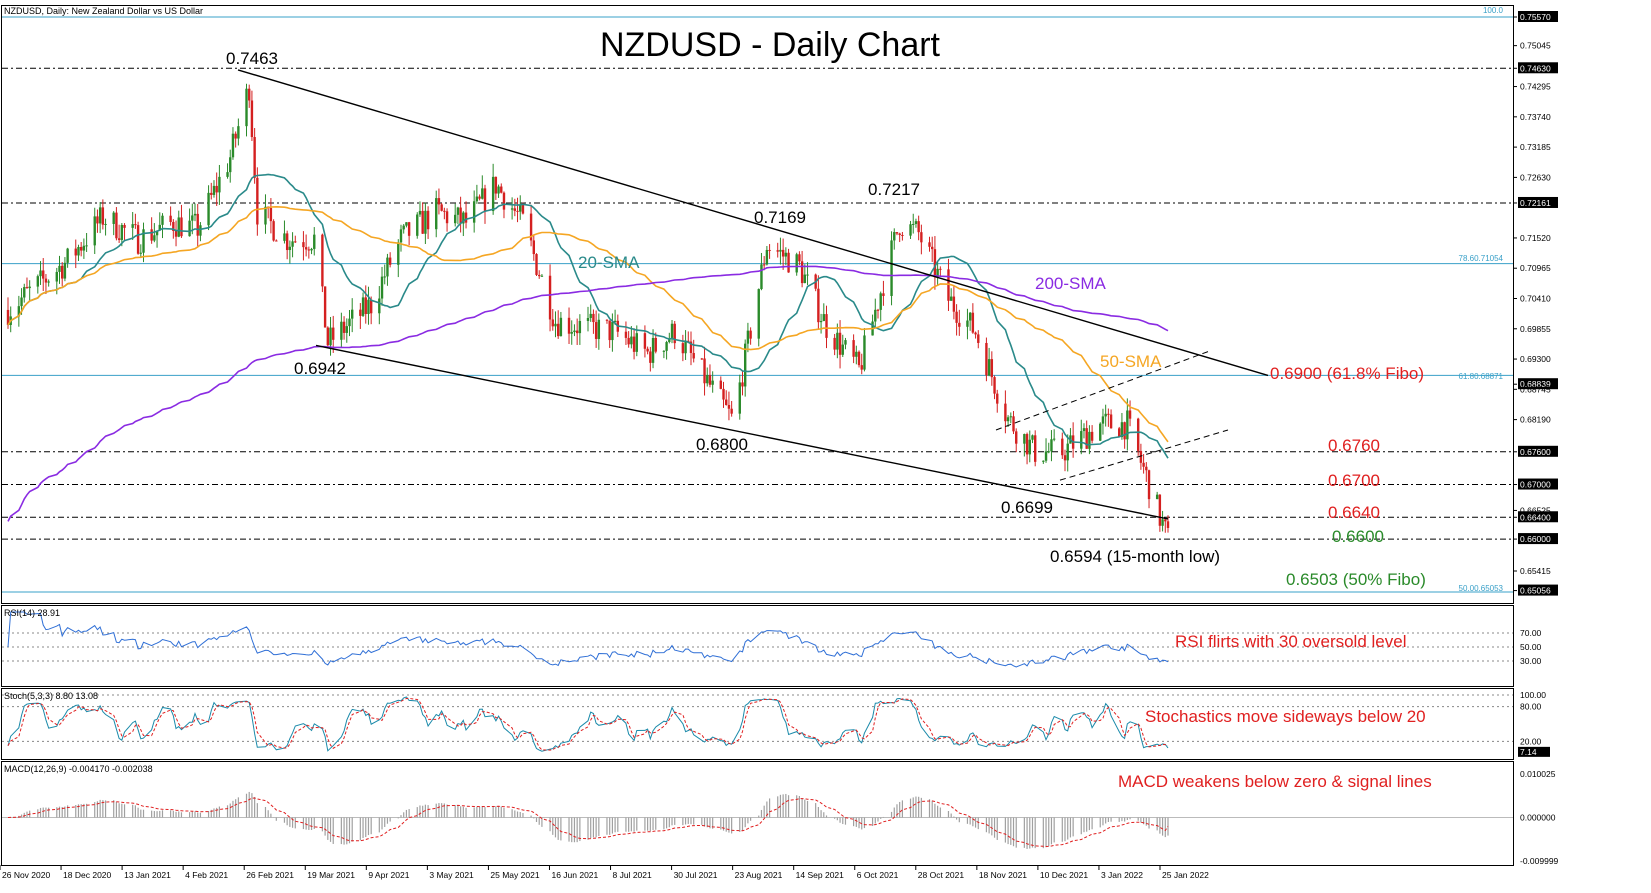  What do you see at coordinates (1535, 420) in the screenshot?
I see `price-tick-label: 0.68190` at bounding box center [1535, 420].